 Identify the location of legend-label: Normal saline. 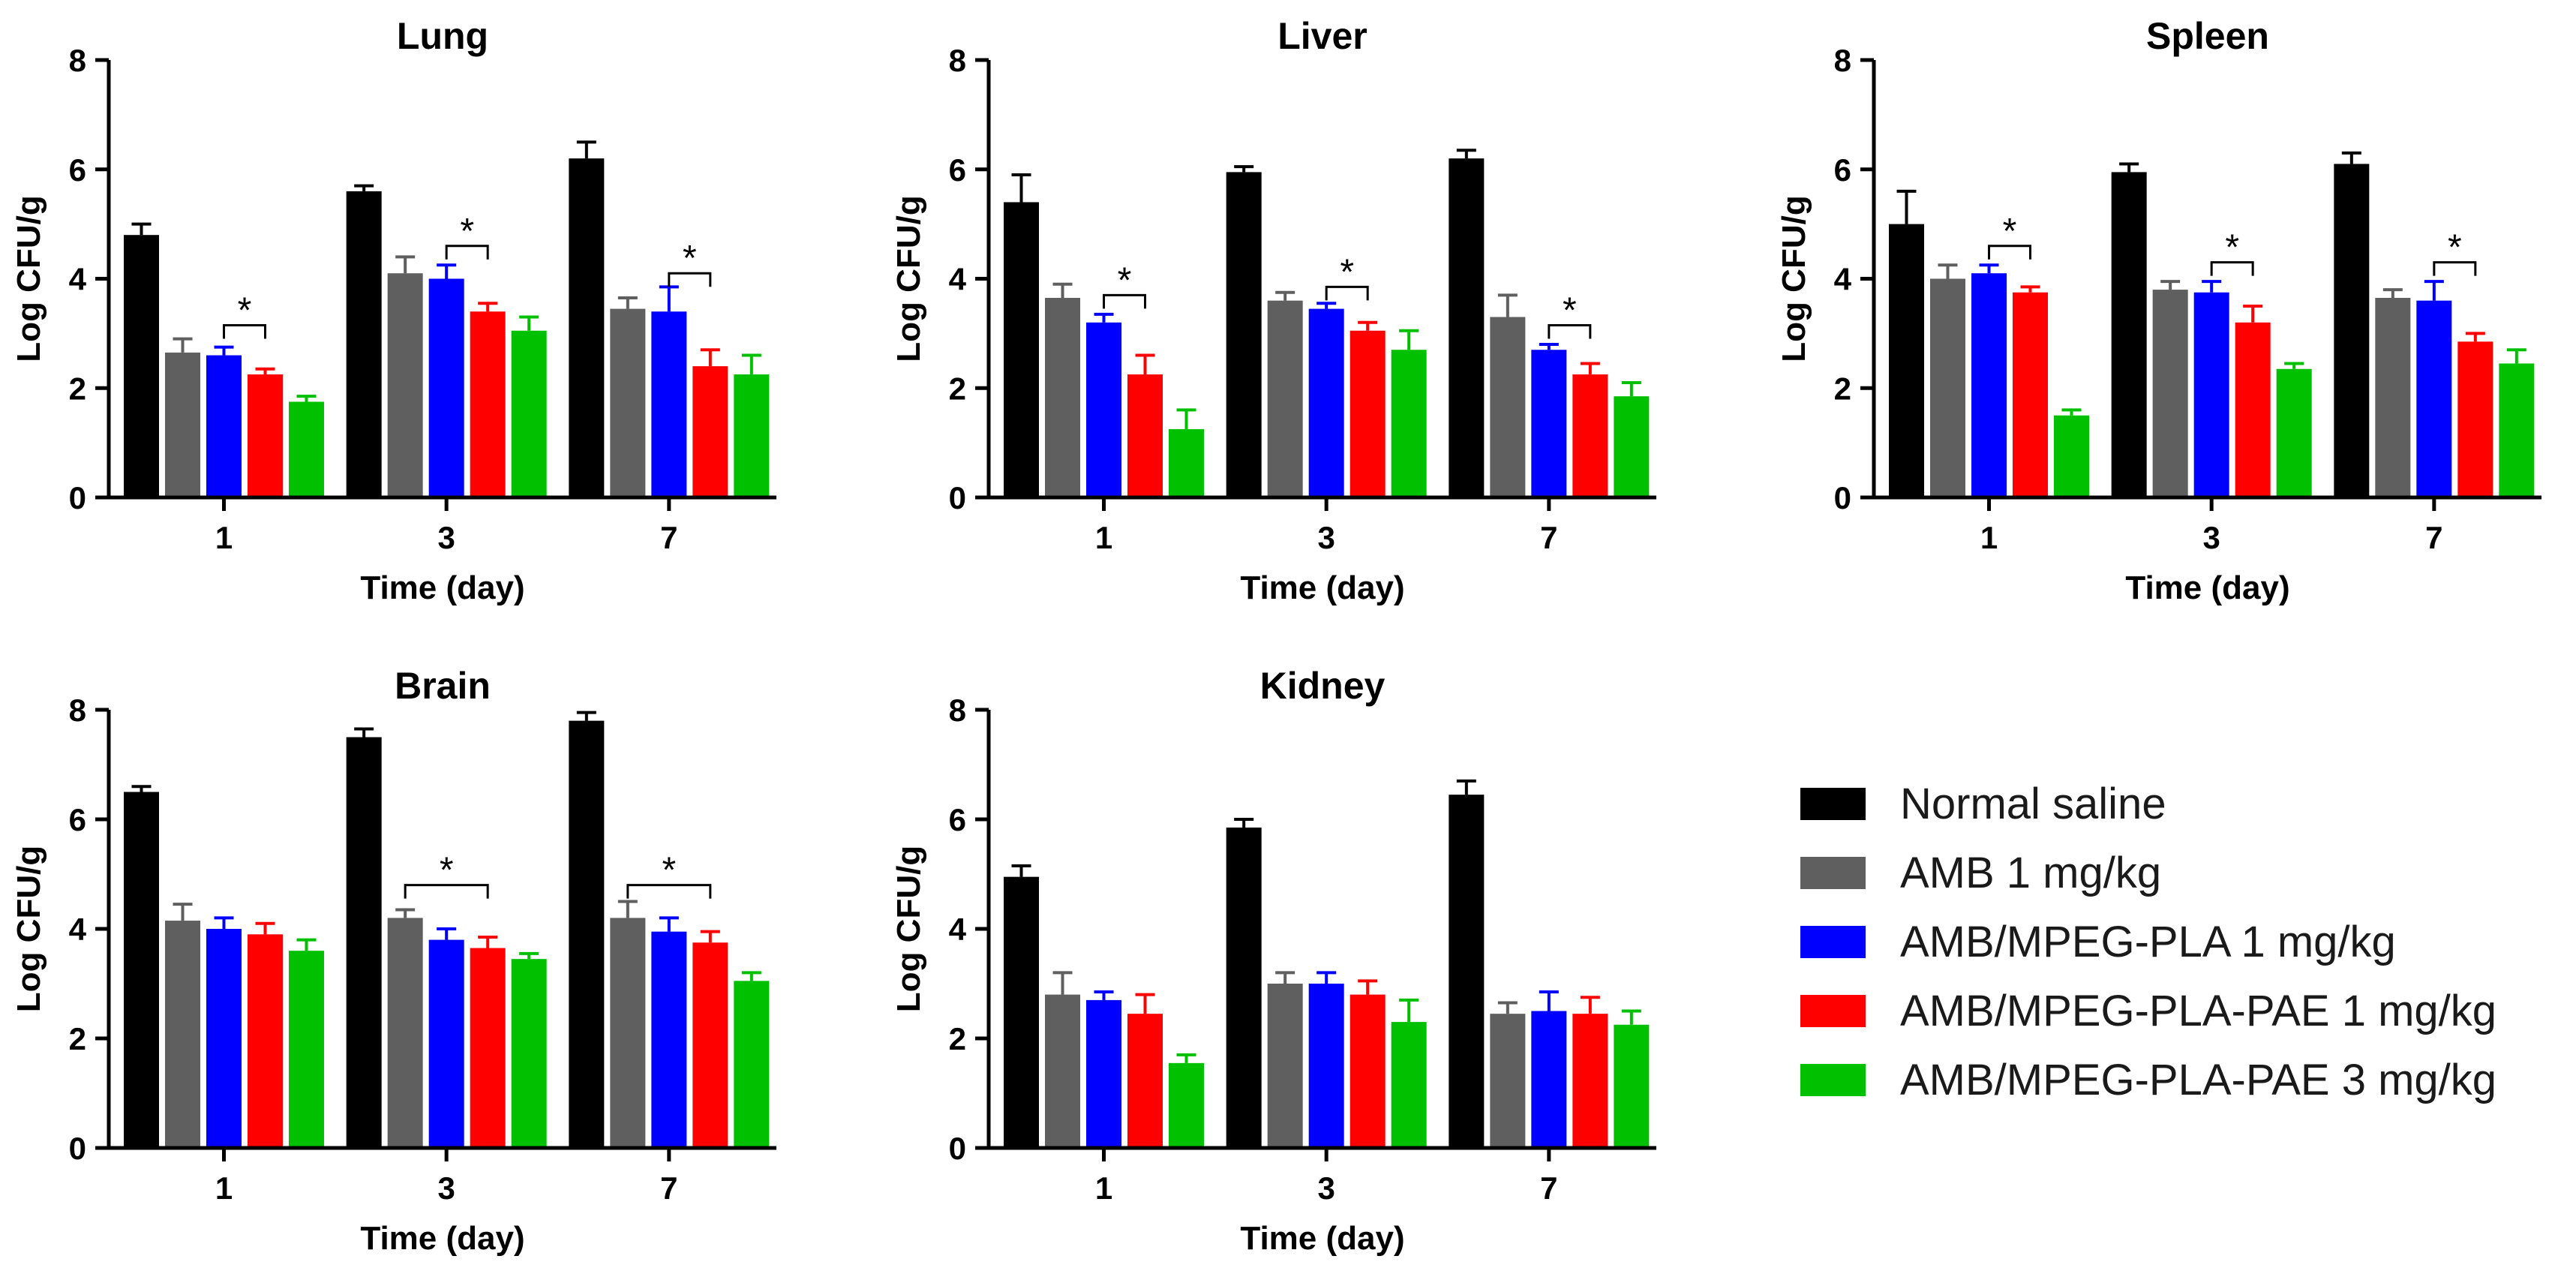
(2033, 803).